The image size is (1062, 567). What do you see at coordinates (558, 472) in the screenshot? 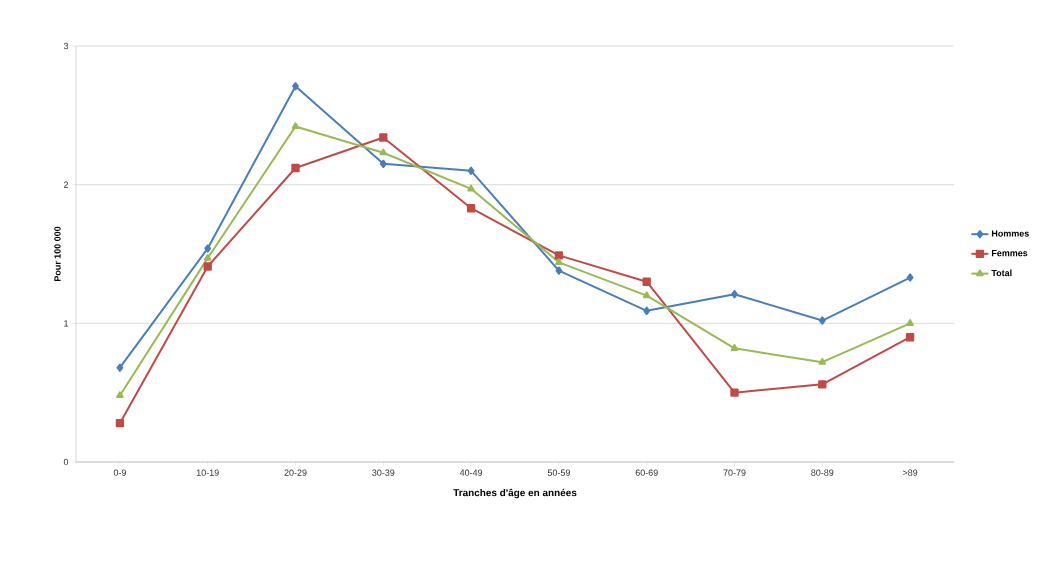
I see `x-tick-label: 50-59` at bounding box center [558, 472].